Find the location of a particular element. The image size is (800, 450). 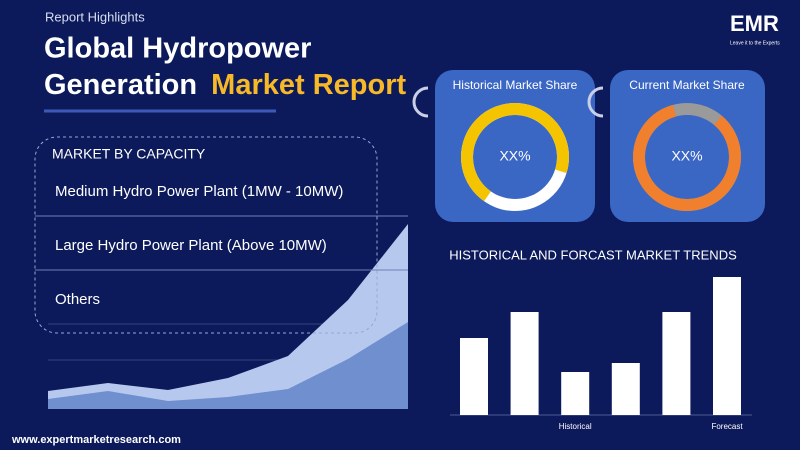

logo-mark: EMR is located at coordinates (754, 23).